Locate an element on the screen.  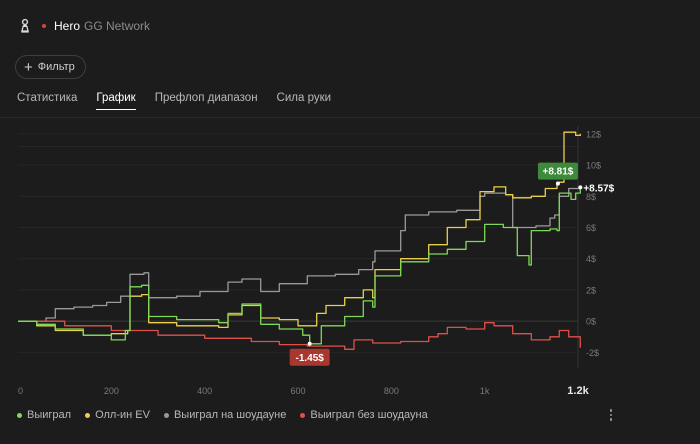
y-tick-label: -2$ is located at coordinates (592, 353).